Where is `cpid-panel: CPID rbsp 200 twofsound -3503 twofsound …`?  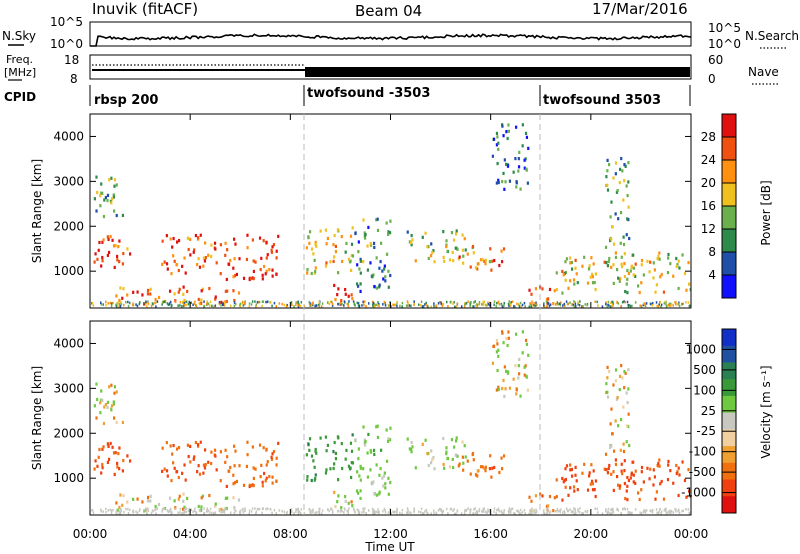 cpid-panel: CPID rbsp 200 twofsound -3503 twofsound … is located at coordinates (347, 96).